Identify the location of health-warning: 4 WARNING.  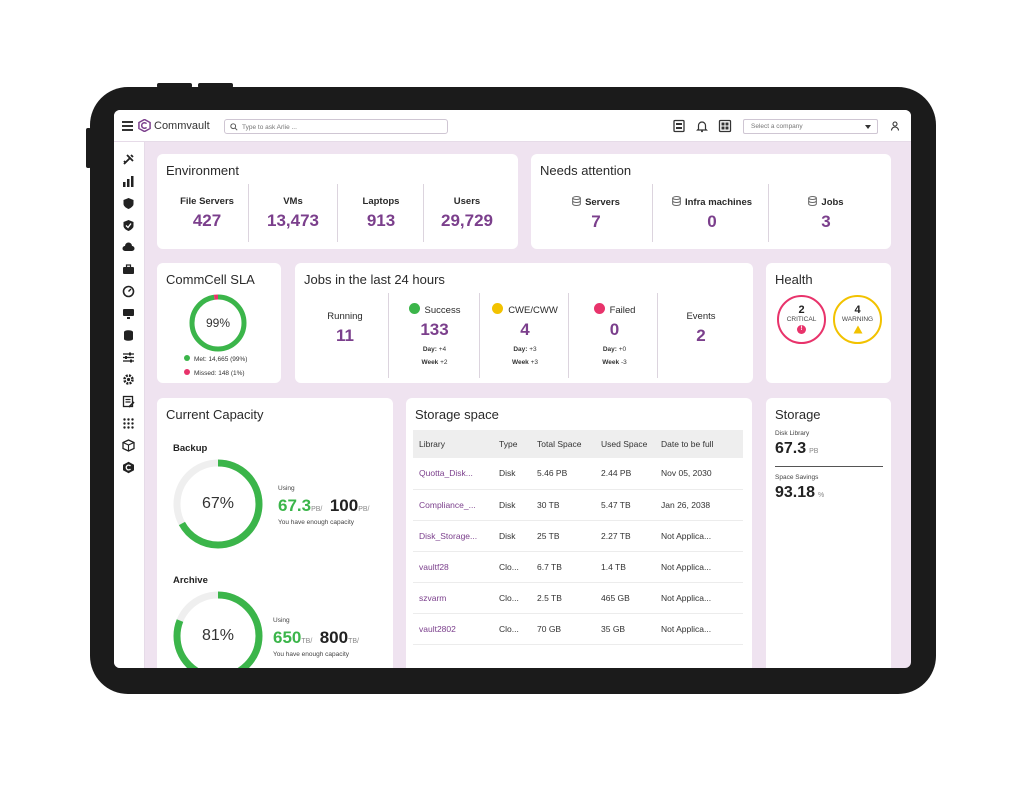
(857, 319).